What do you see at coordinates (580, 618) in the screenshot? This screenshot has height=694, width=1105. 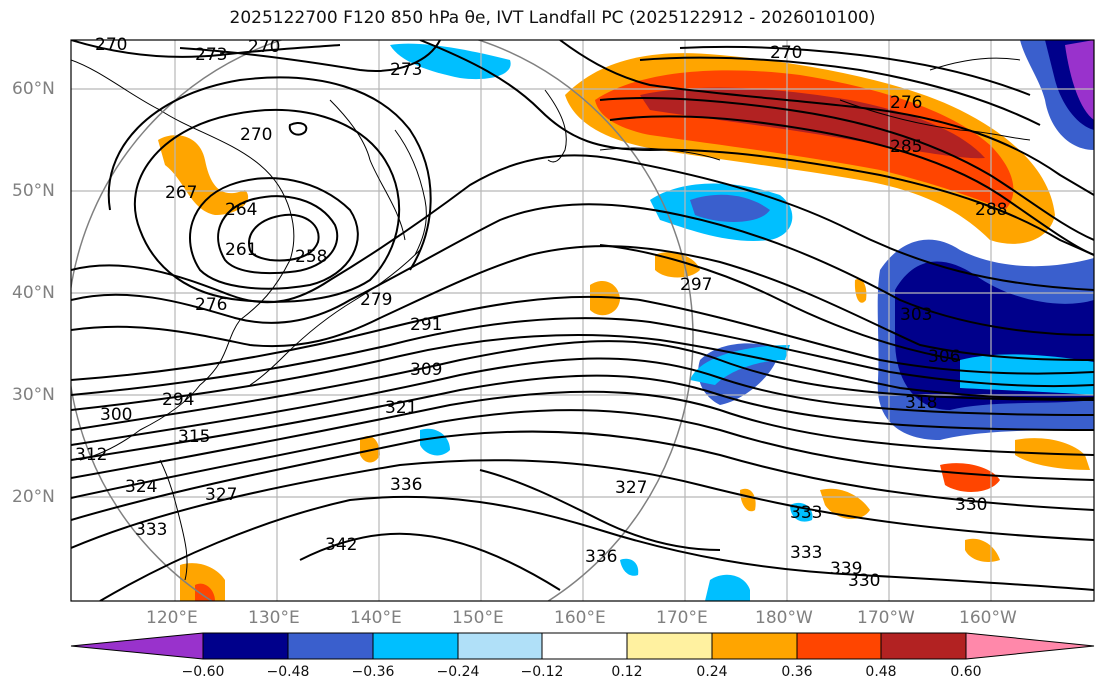 I see `lon-label: 160°E` at bounding box center [580, 618].